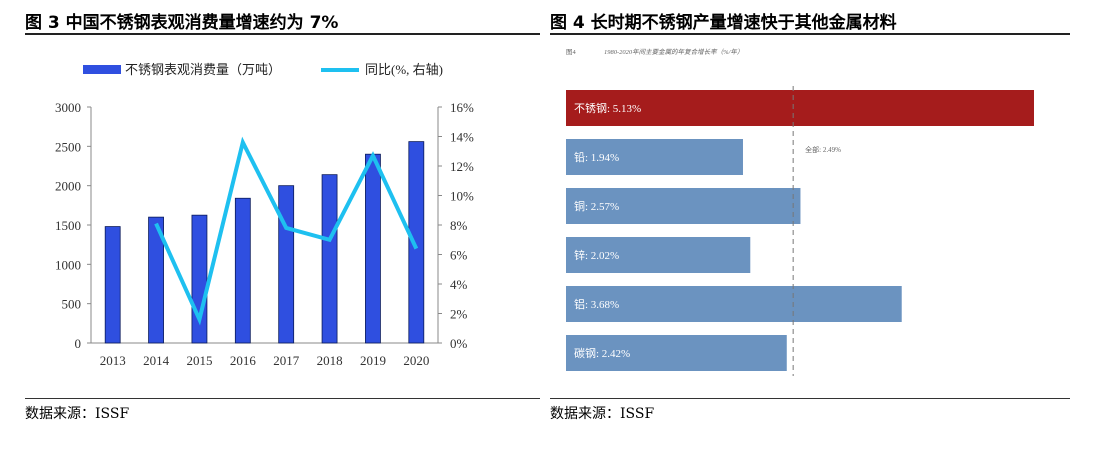 This screenshot has height=457, width=1098. Describe the element at coordinates (459, 314) in the screenshot. I see `right-y-tick-label: 2%` at that location.